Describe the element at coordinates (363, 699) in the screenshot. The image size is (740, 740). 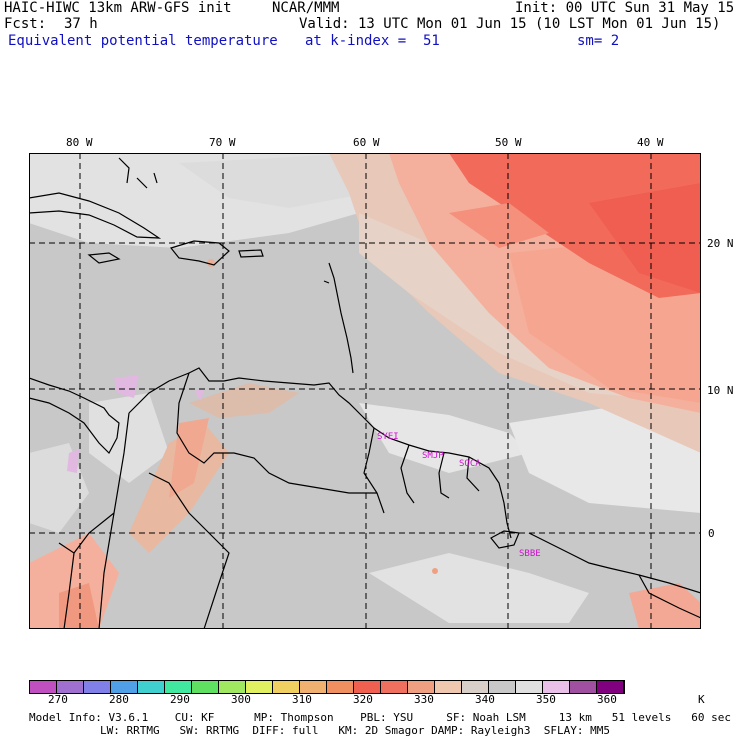
I see `colorbar-tick: 320` at that location.